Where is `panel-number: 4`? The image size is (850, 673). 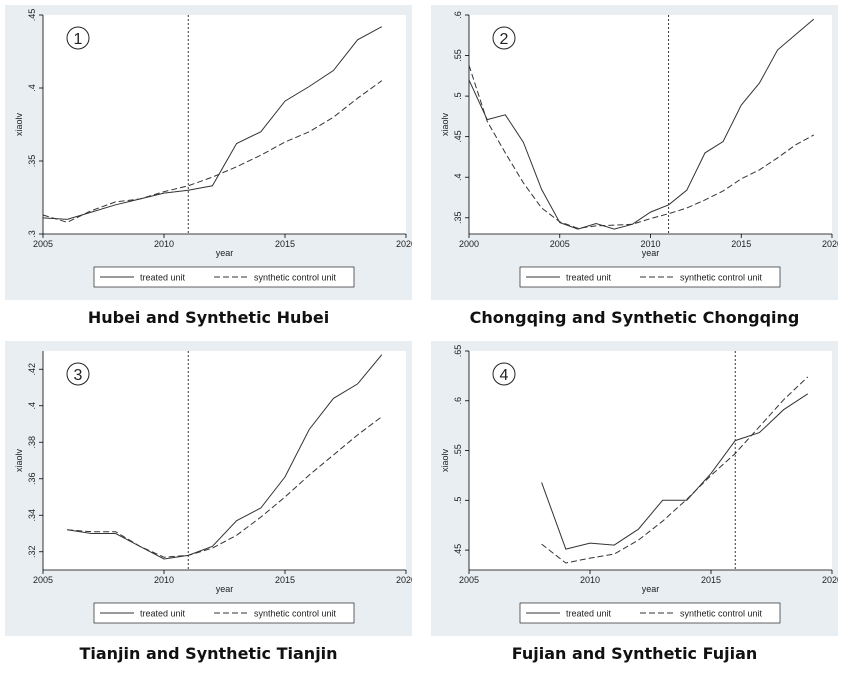
panel-number: 4 is located at coordinates (504, 375).